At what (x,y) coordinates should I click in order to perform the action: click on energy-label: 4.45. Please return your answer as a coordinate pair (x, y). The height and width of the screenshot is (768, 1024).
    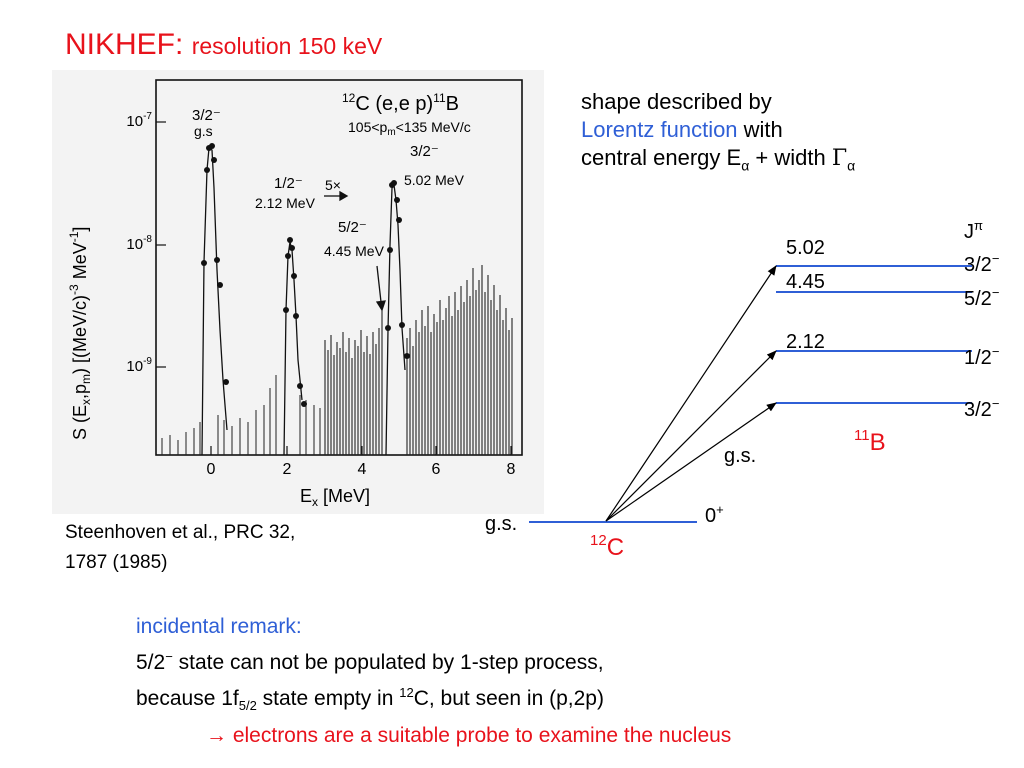
    Looking at the image, I should click on (805, 282).